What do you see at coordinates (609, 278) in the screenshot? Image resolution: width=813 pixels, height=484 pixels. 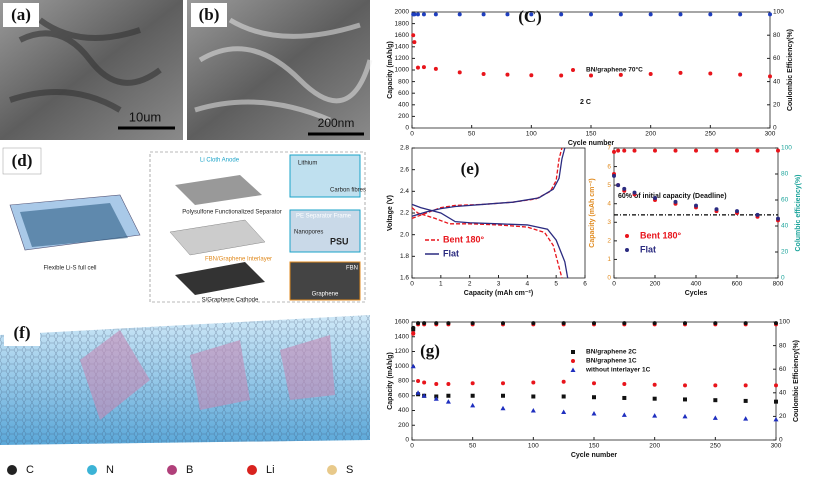 I see `y-tick-label: 0` at bounding box center [609, 278].